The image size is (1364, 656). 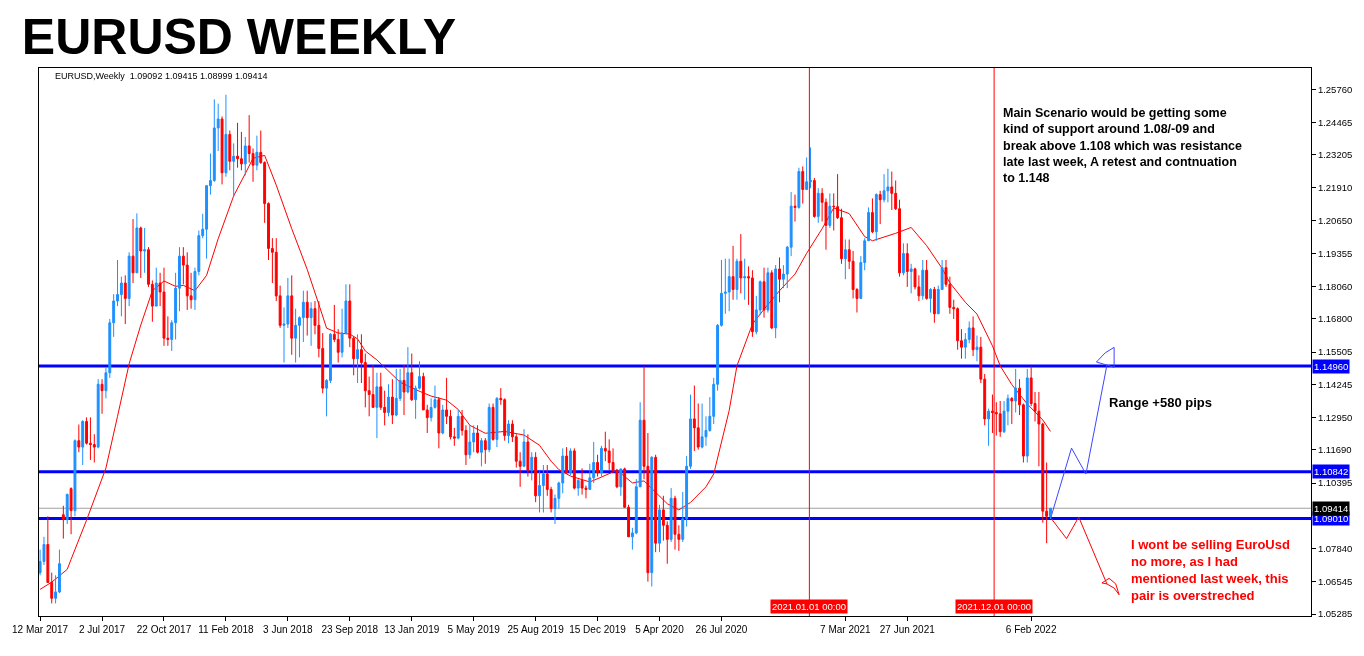 I want to click on ref-line-label: 2021.01.01 00:00, so click(x=809, y=606).